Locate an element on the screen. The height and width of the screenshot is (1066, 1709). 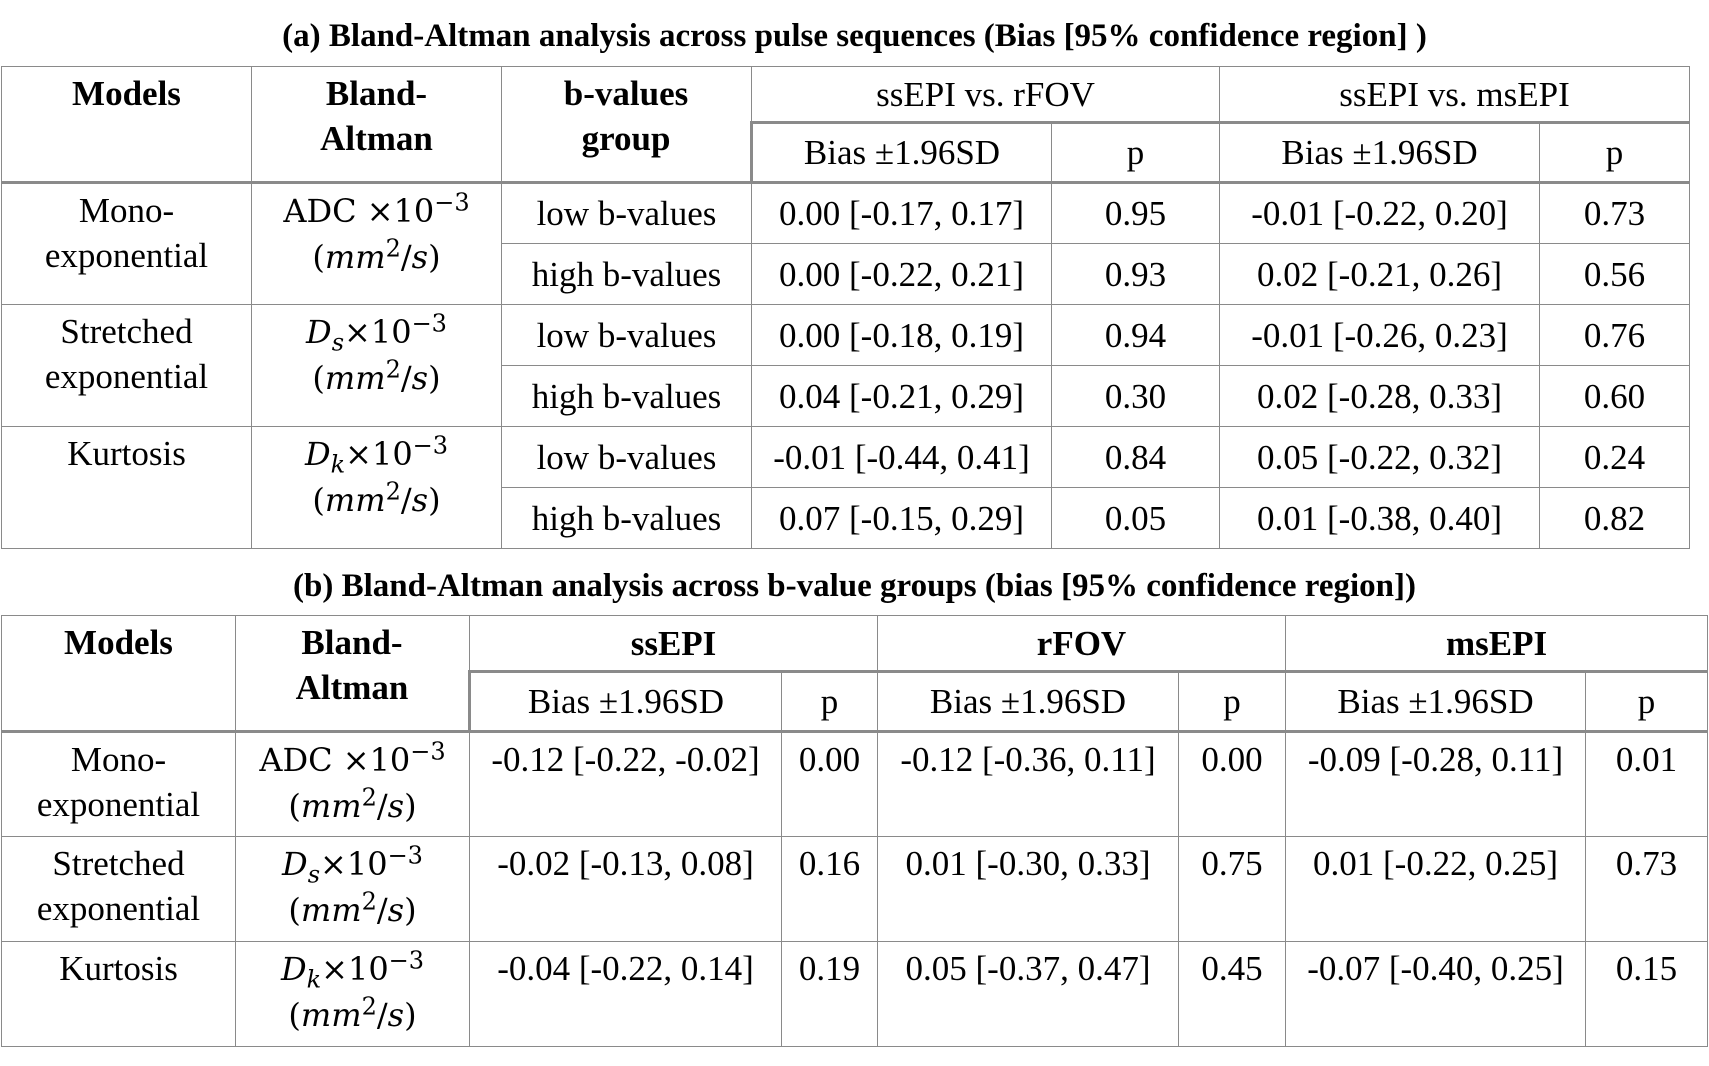
p-cell: 0.84 is located at coordinates (1135, 457).